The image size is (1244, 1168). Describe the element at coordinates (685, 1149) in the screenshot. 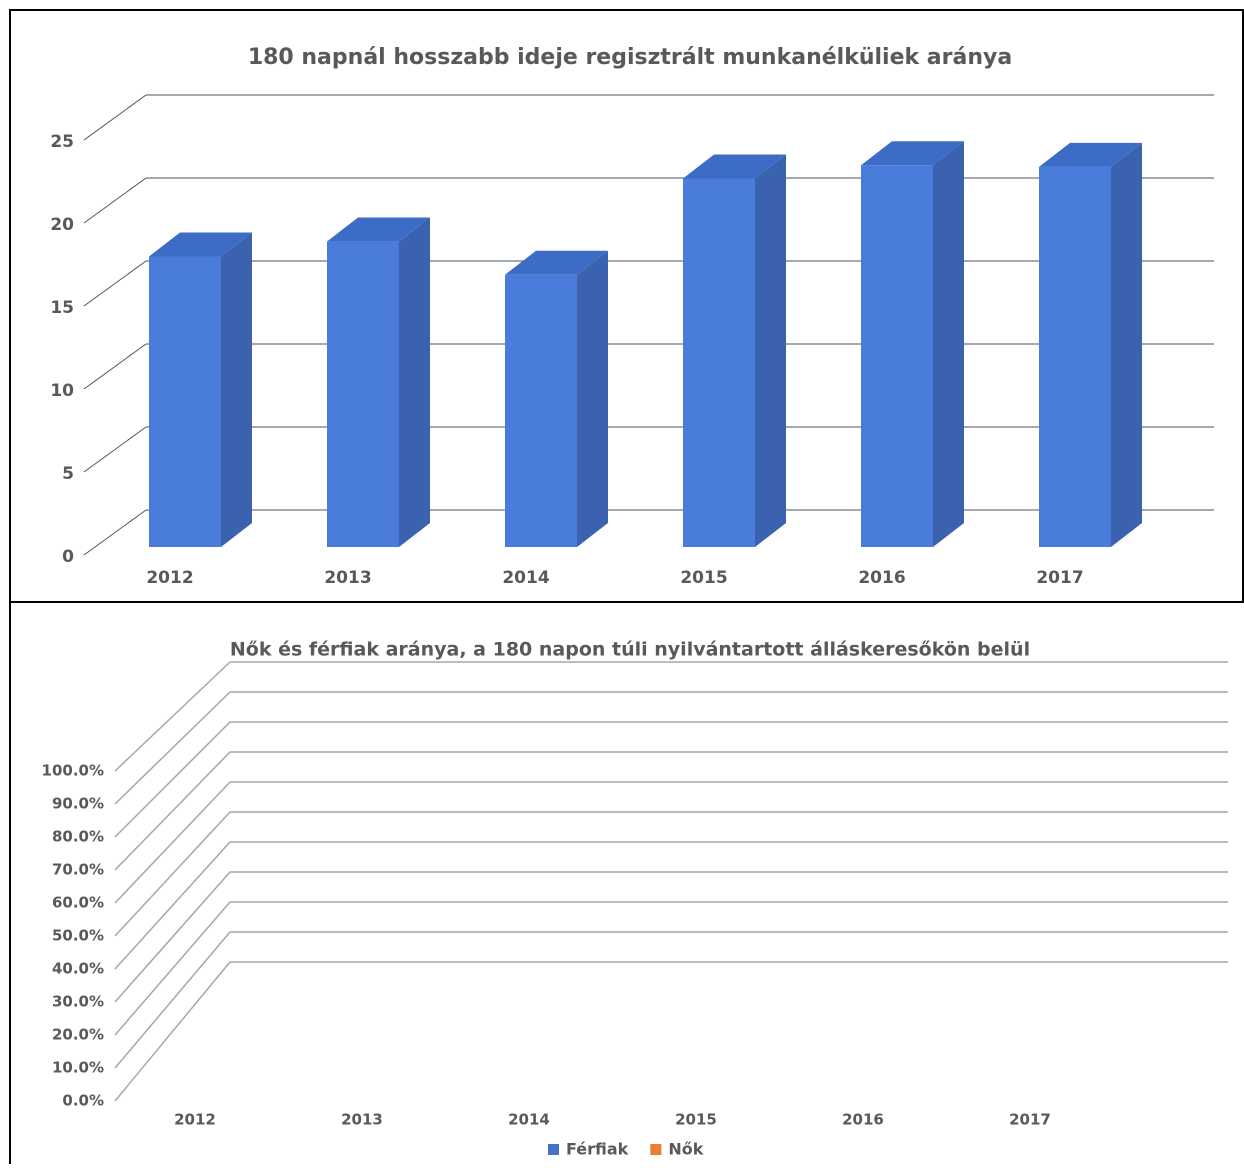

I see `legend-label: Nők` at that location.